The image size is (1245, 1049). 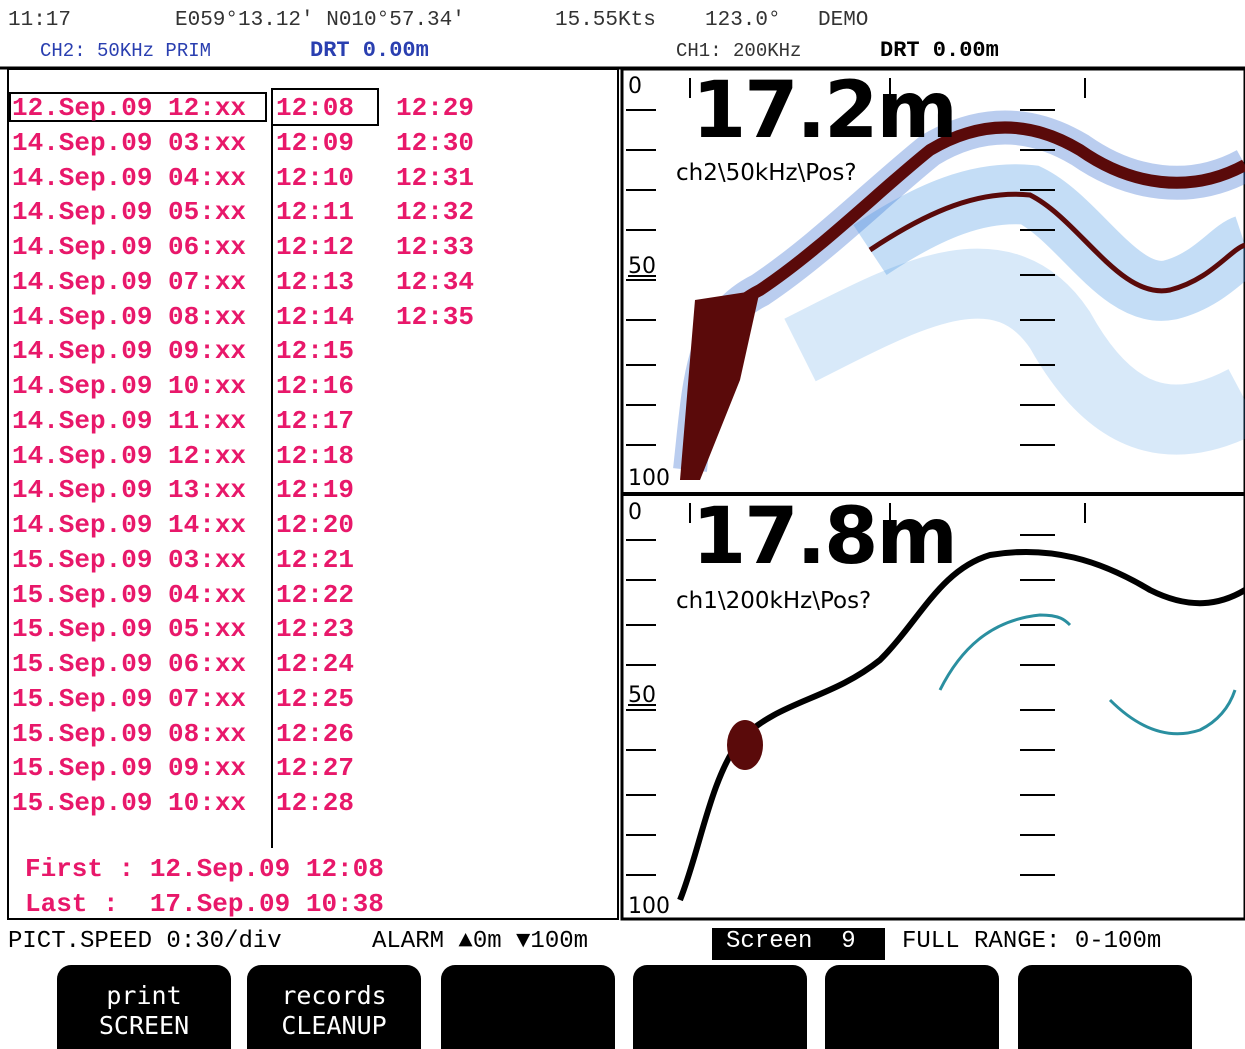 I want to click on record-entry: 12:09, so click(x=315, y=142).